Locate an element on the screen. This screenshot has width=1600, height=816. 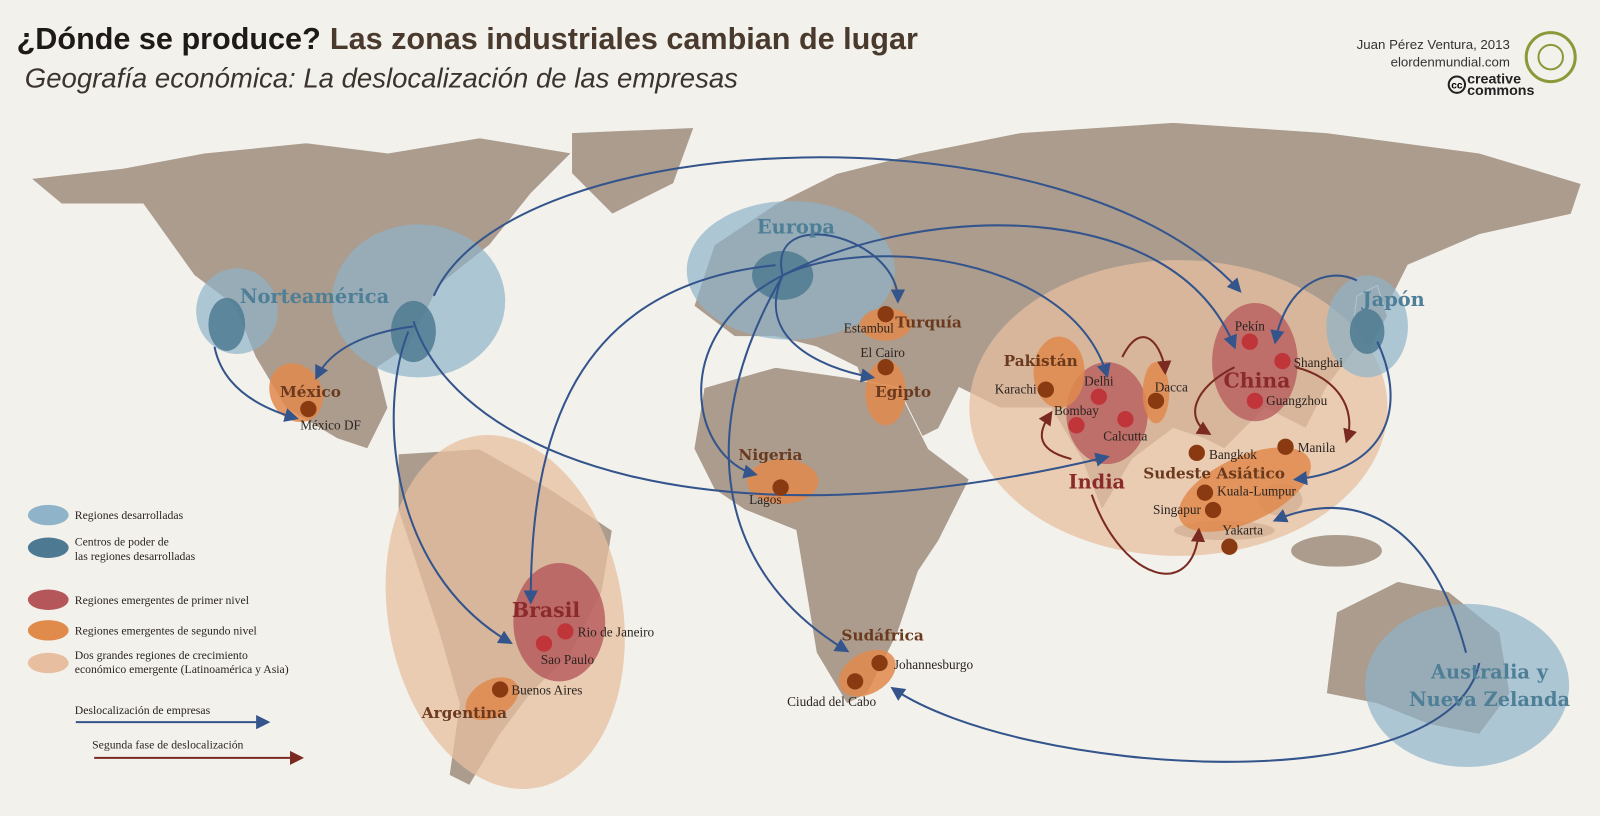
city-label: Manila is located at coordinates (1317, 447).